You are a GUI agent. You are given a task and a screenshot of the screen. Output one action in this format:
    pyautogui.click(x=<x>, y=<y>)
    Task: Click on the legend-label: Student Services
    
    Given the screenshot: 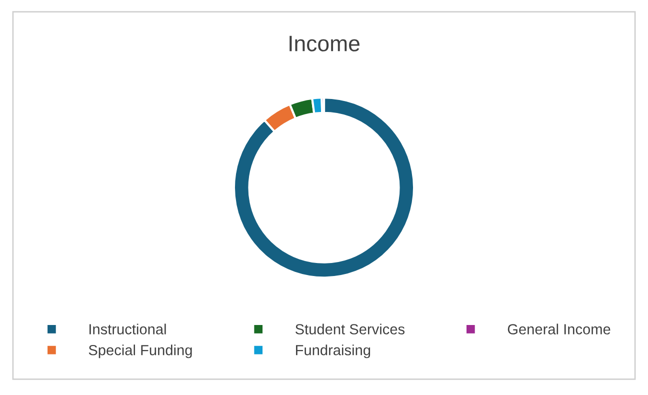 What is the action you would take?
    pyautogui.click(x=350, y=329)
    